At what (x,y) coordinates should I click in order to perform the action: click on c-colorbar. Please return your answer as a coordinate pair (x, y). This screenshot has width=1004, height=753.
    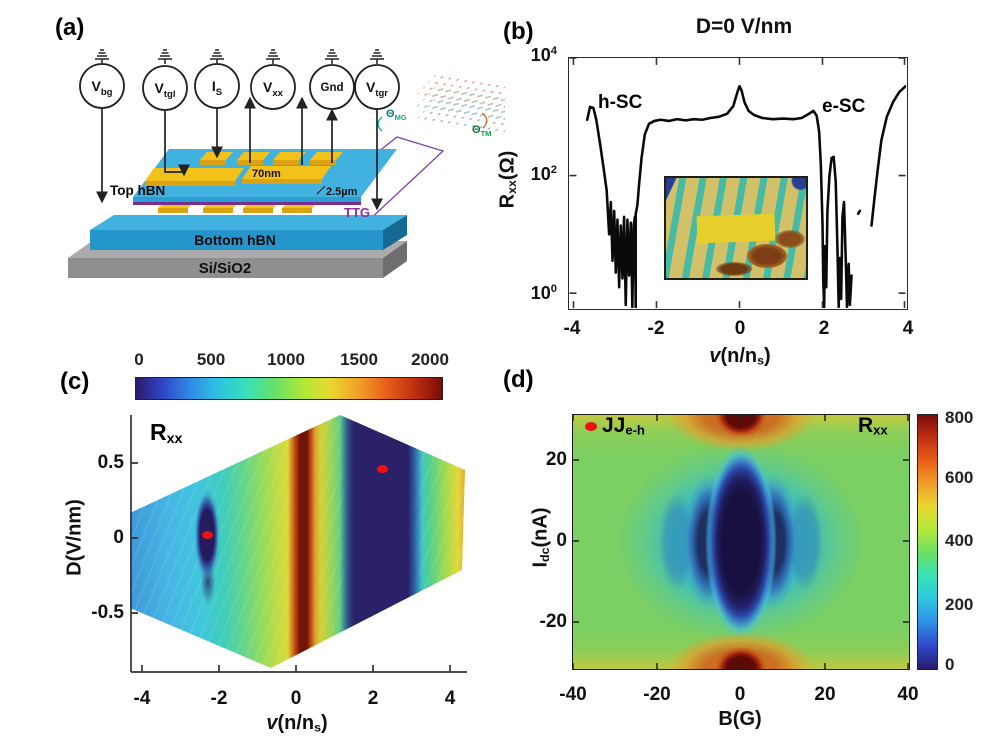
    Looking at the image, I should click on (289, 388).